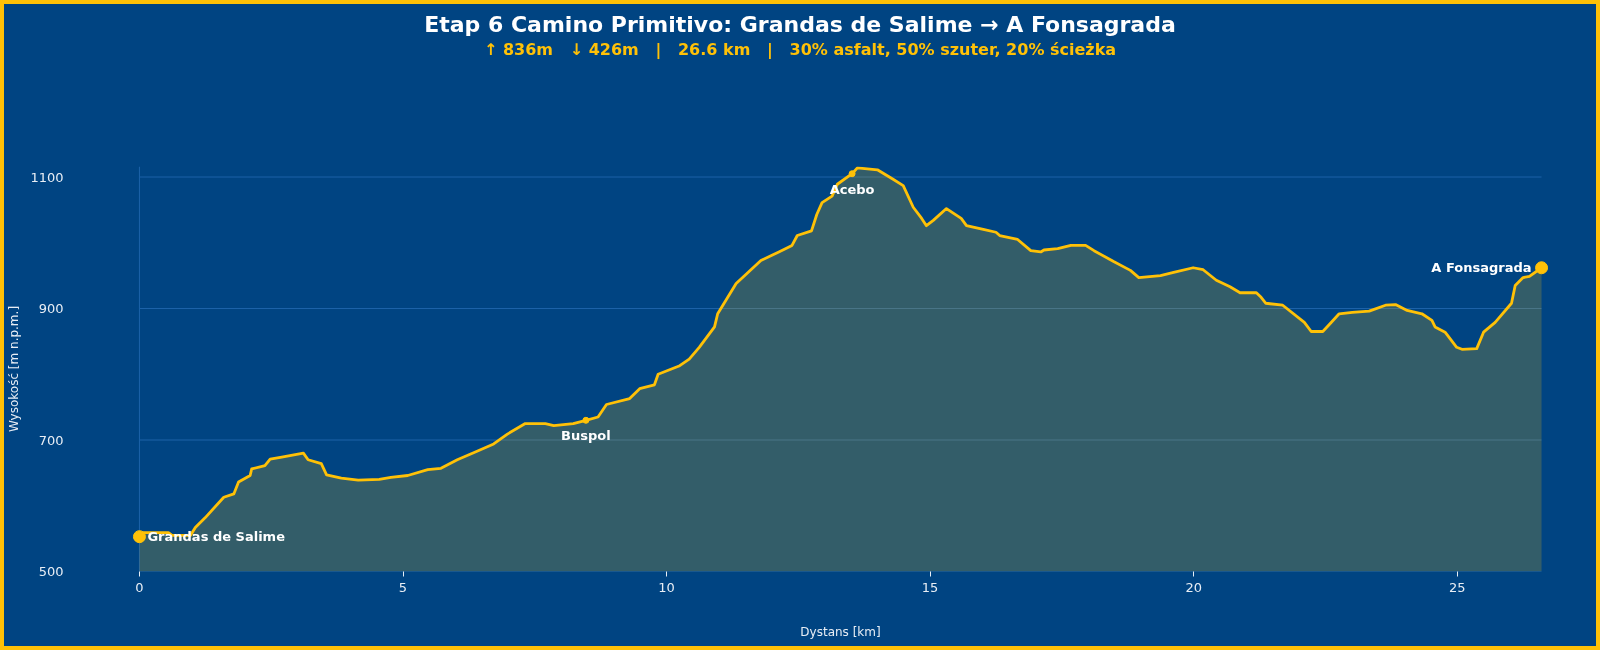  Describe the element at coordinates (930, 587) in the screenshot. I see `x-tick-label: 15` at that location.